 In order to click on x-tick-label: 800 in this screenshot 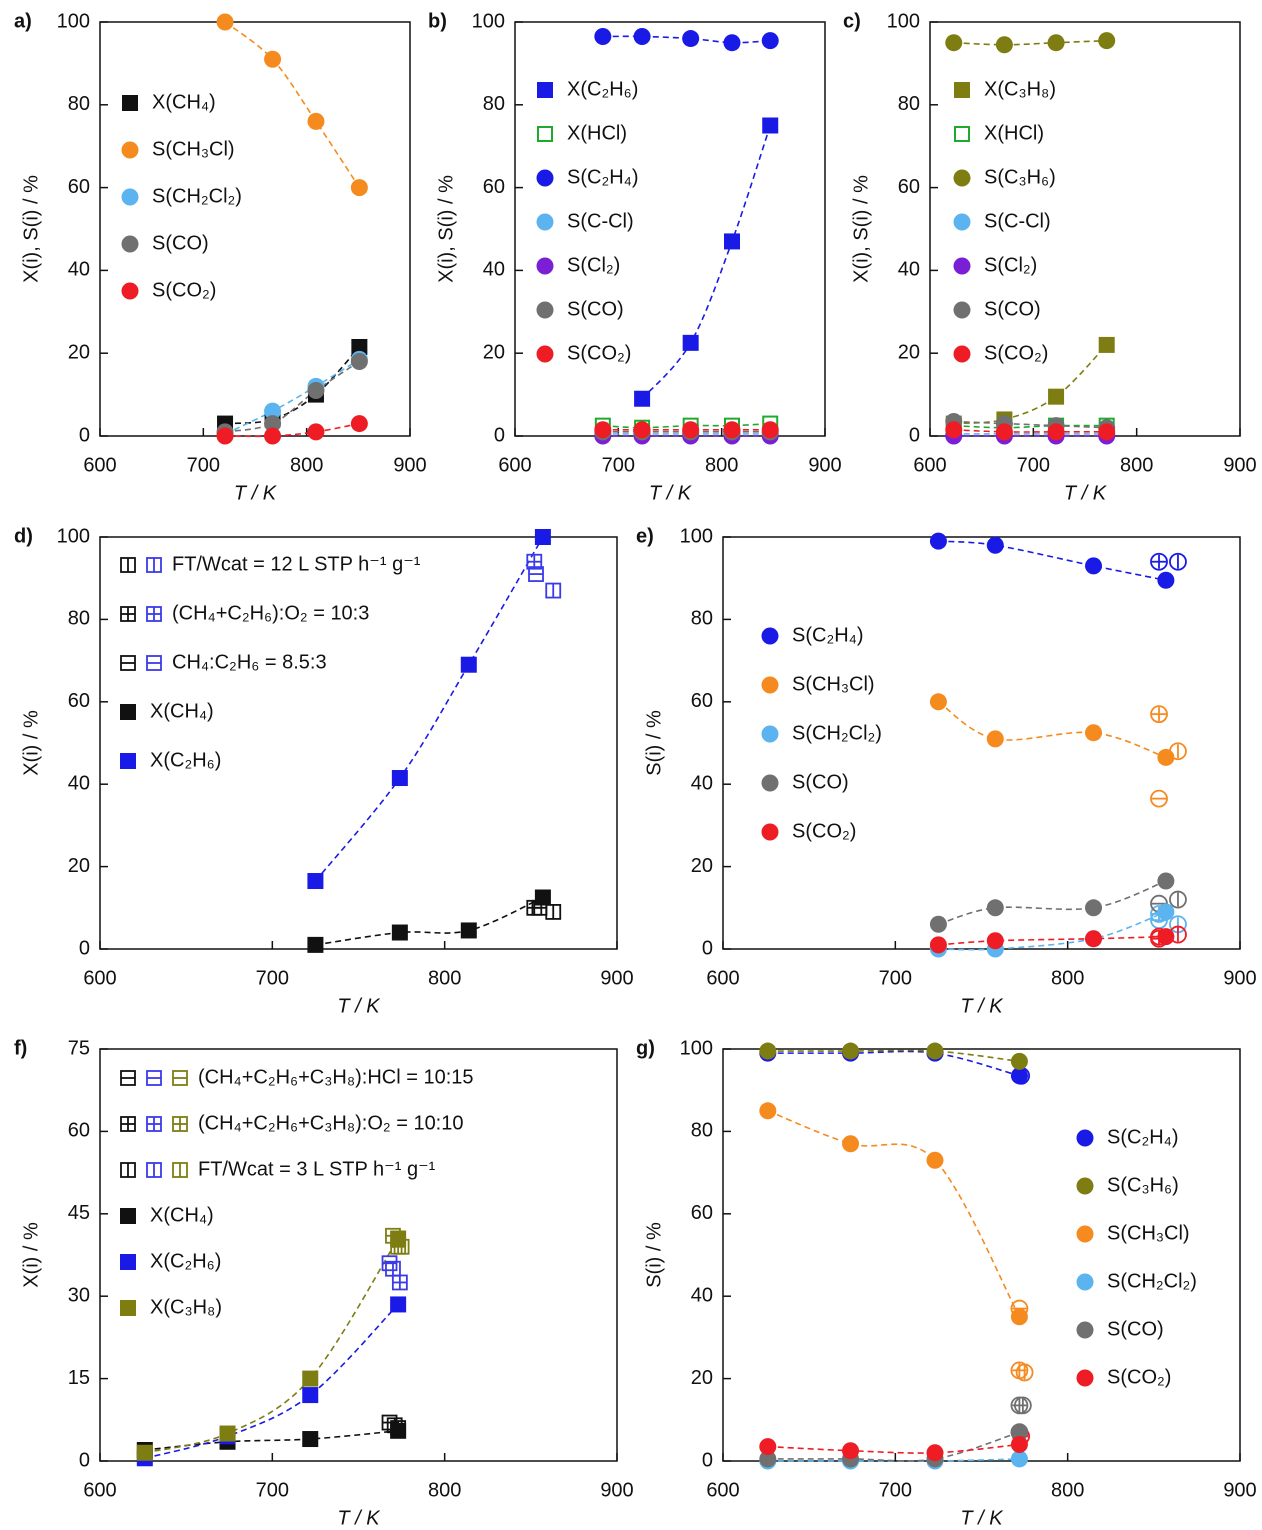, I will do `click(306, 465)`.